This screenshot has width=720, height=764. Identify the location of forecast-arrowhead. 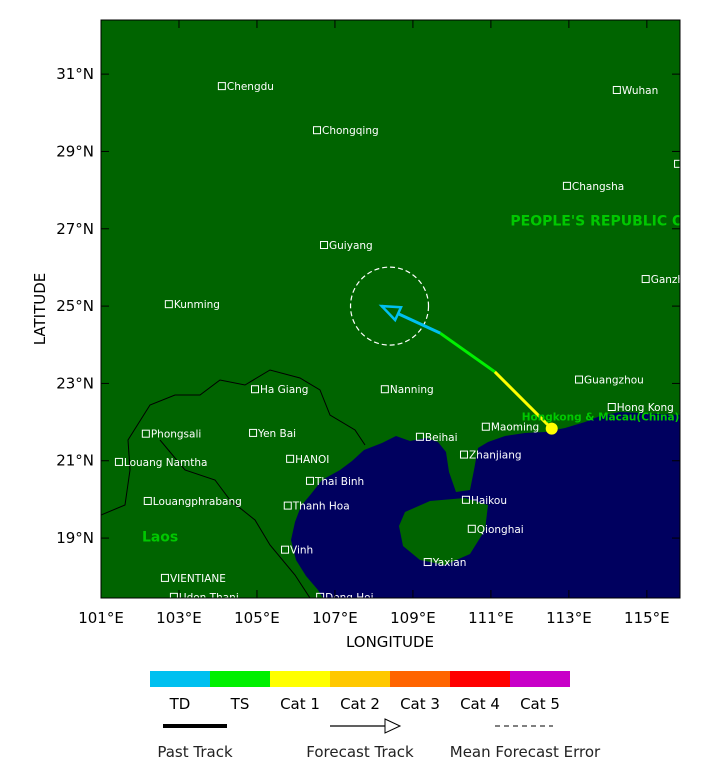
(390, 313).